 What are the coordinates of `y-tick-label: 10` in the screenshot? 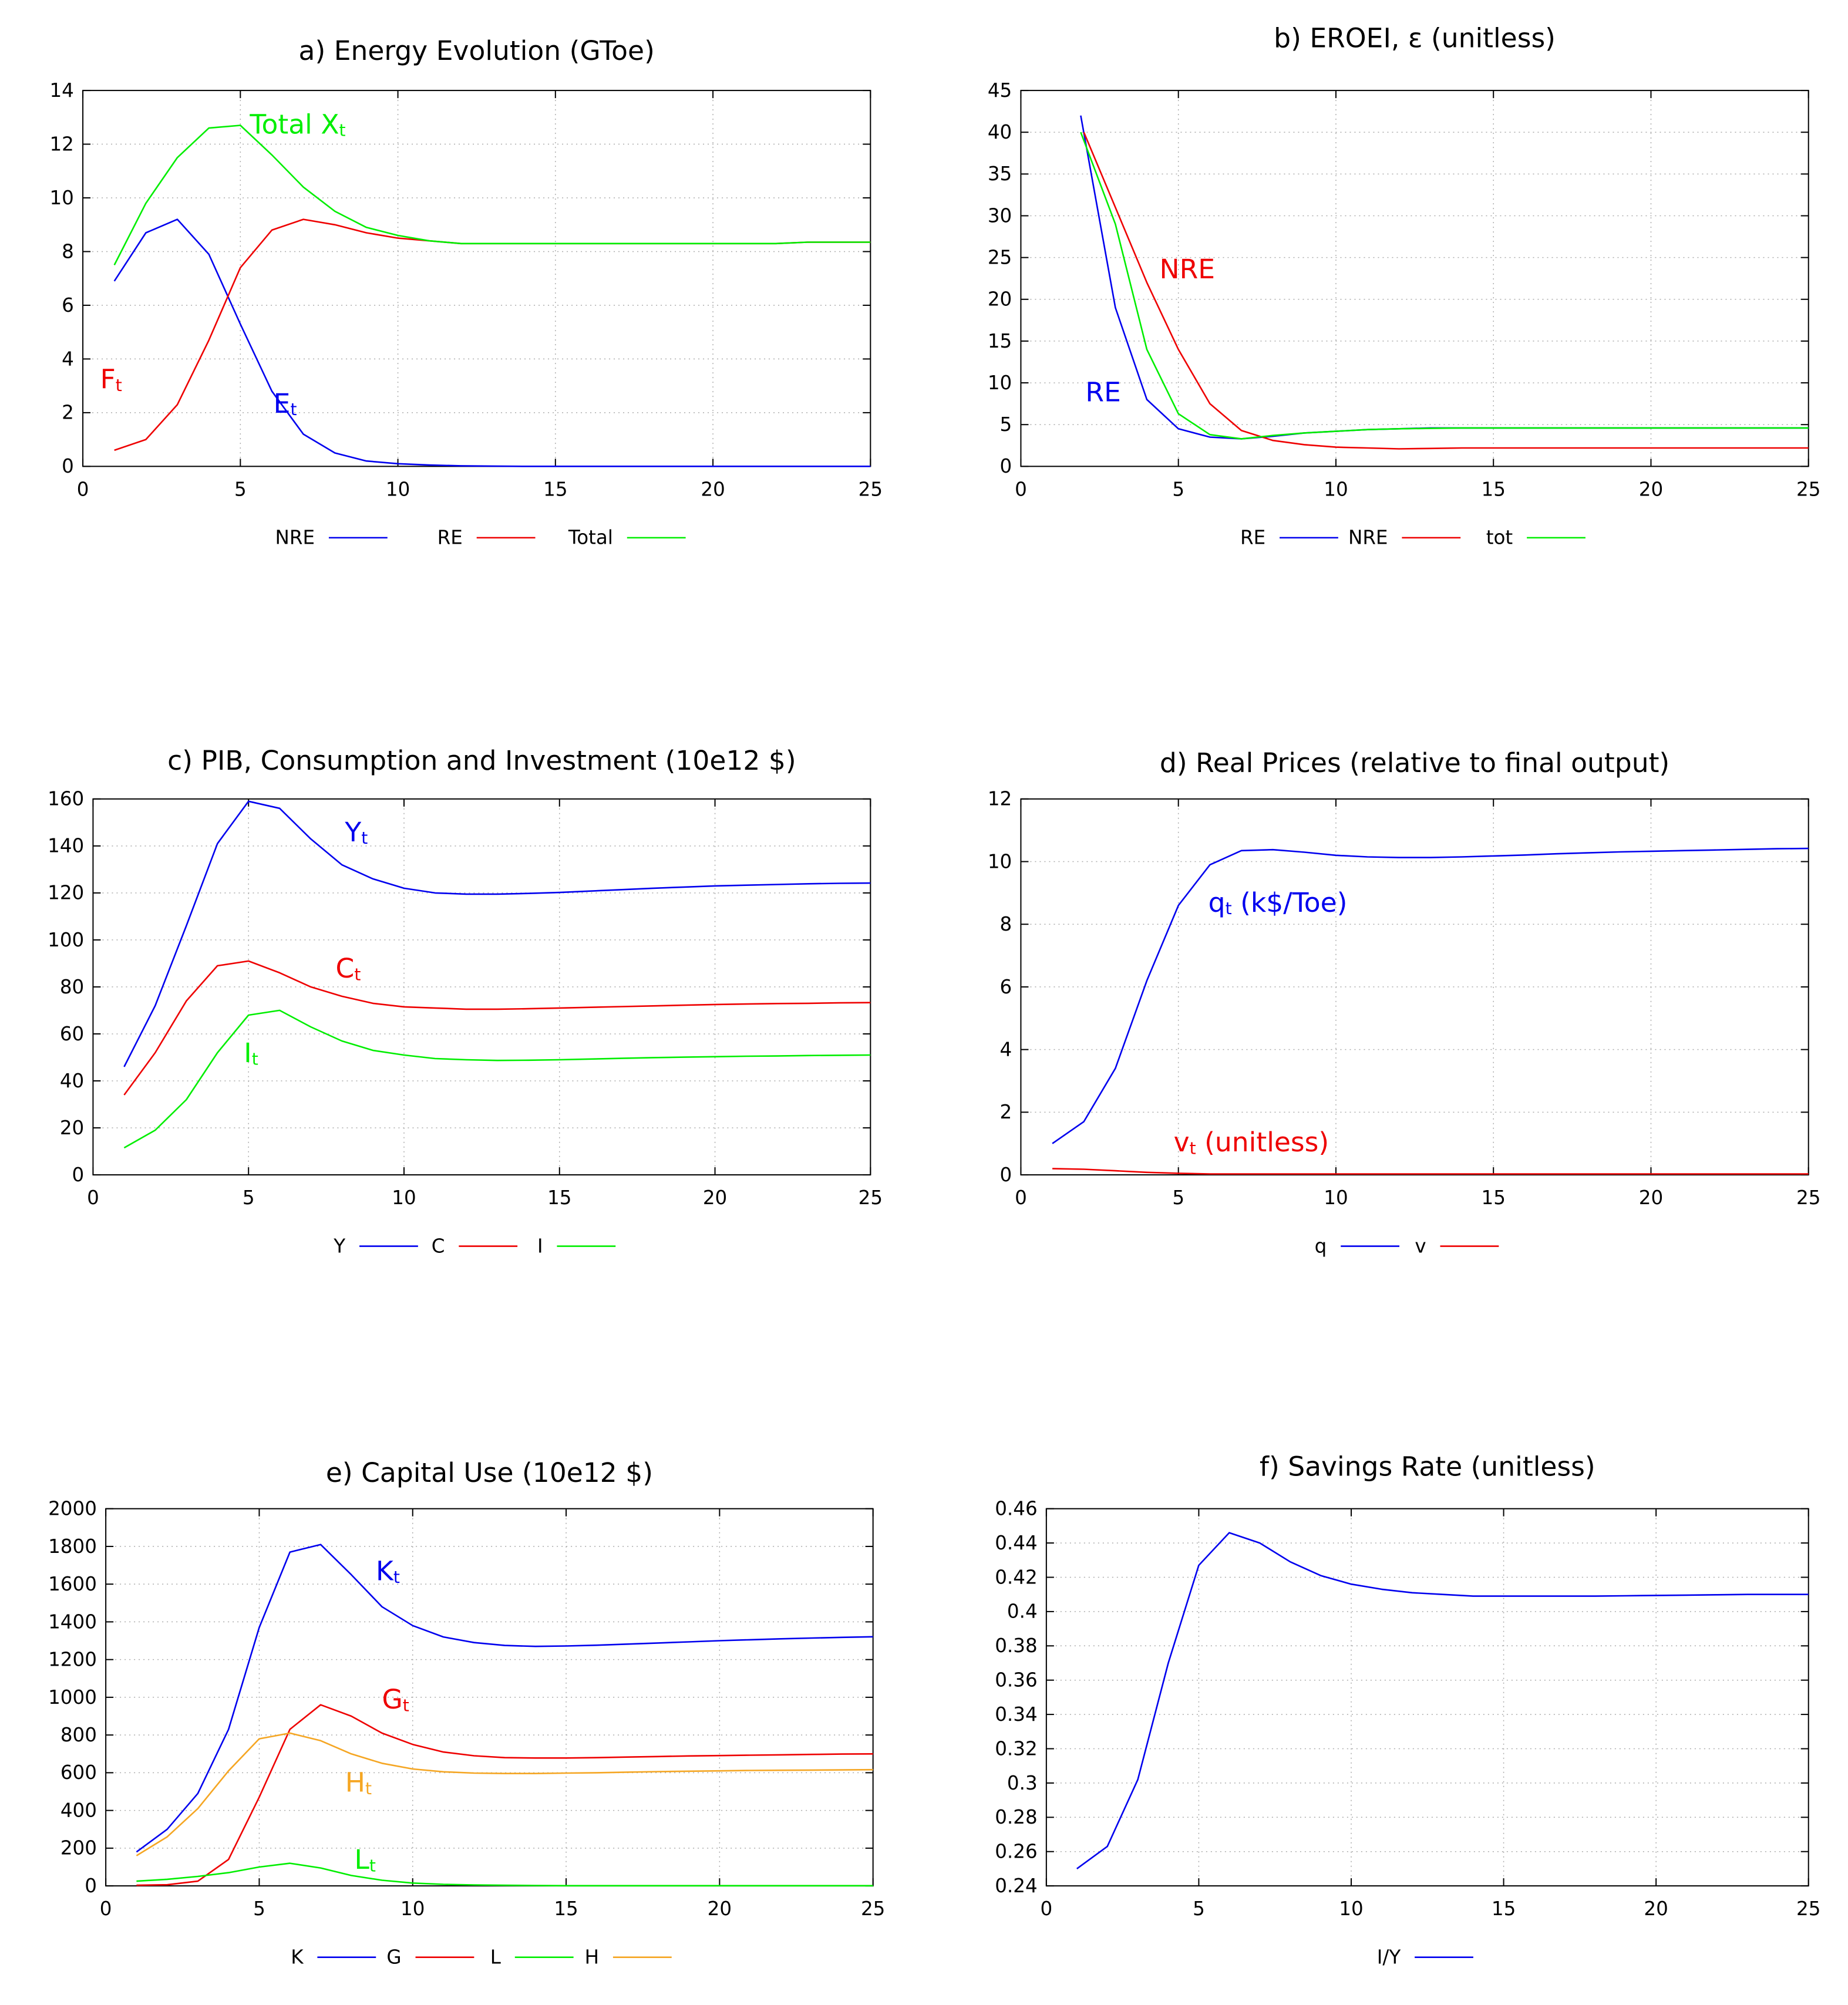 It's located at (1000, 383).